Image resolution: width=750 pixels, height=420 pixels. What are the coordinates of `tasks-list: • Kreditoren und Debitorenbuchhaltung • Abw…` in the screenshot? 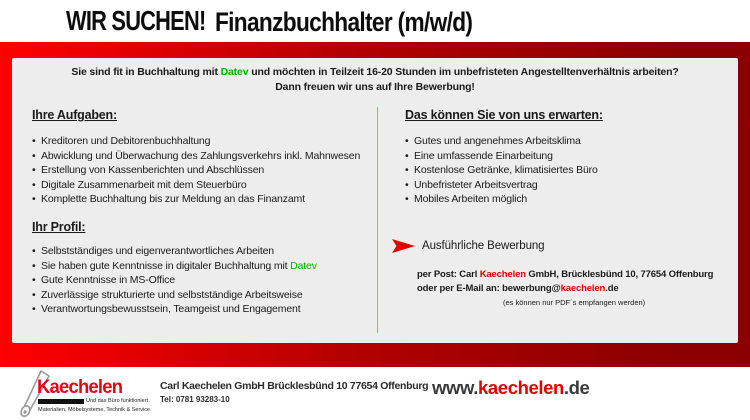 It's located at (196, 170).